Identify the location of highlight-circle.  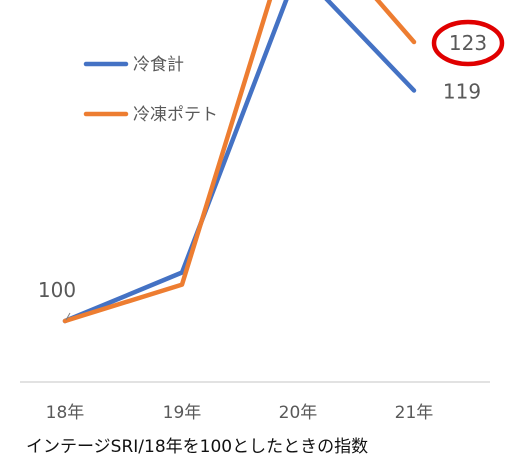
(468, 43).